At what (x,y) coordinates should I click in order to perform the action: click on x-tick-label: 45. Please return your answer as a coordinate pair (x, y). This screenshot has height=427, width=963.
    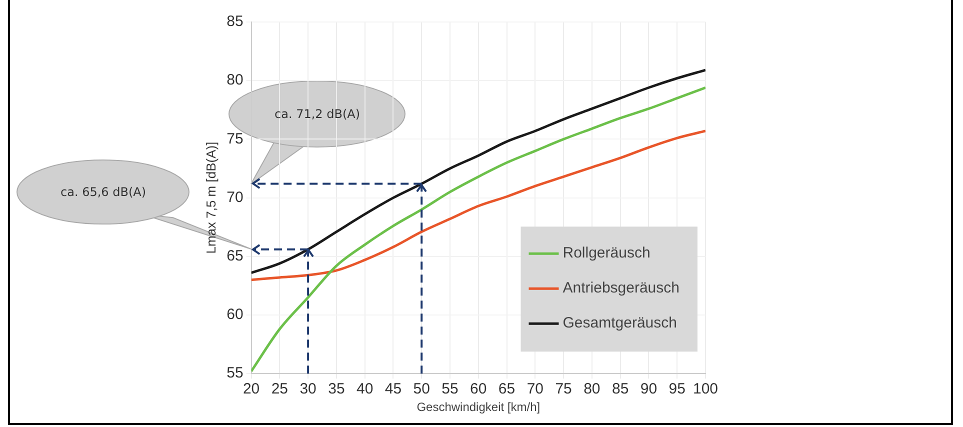
    Looking at the image, I should click on (393, 389).